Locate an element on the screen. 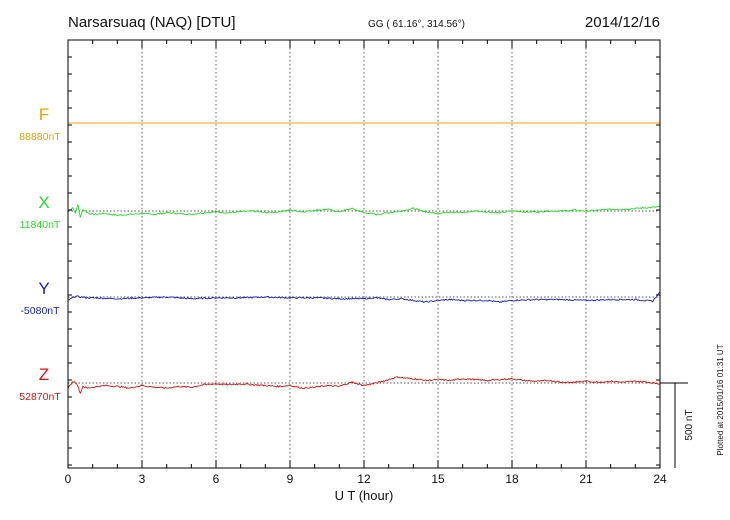  station-title: Narsarsuaq (NAQ) [DTU] is located at coordinates (152, 22).